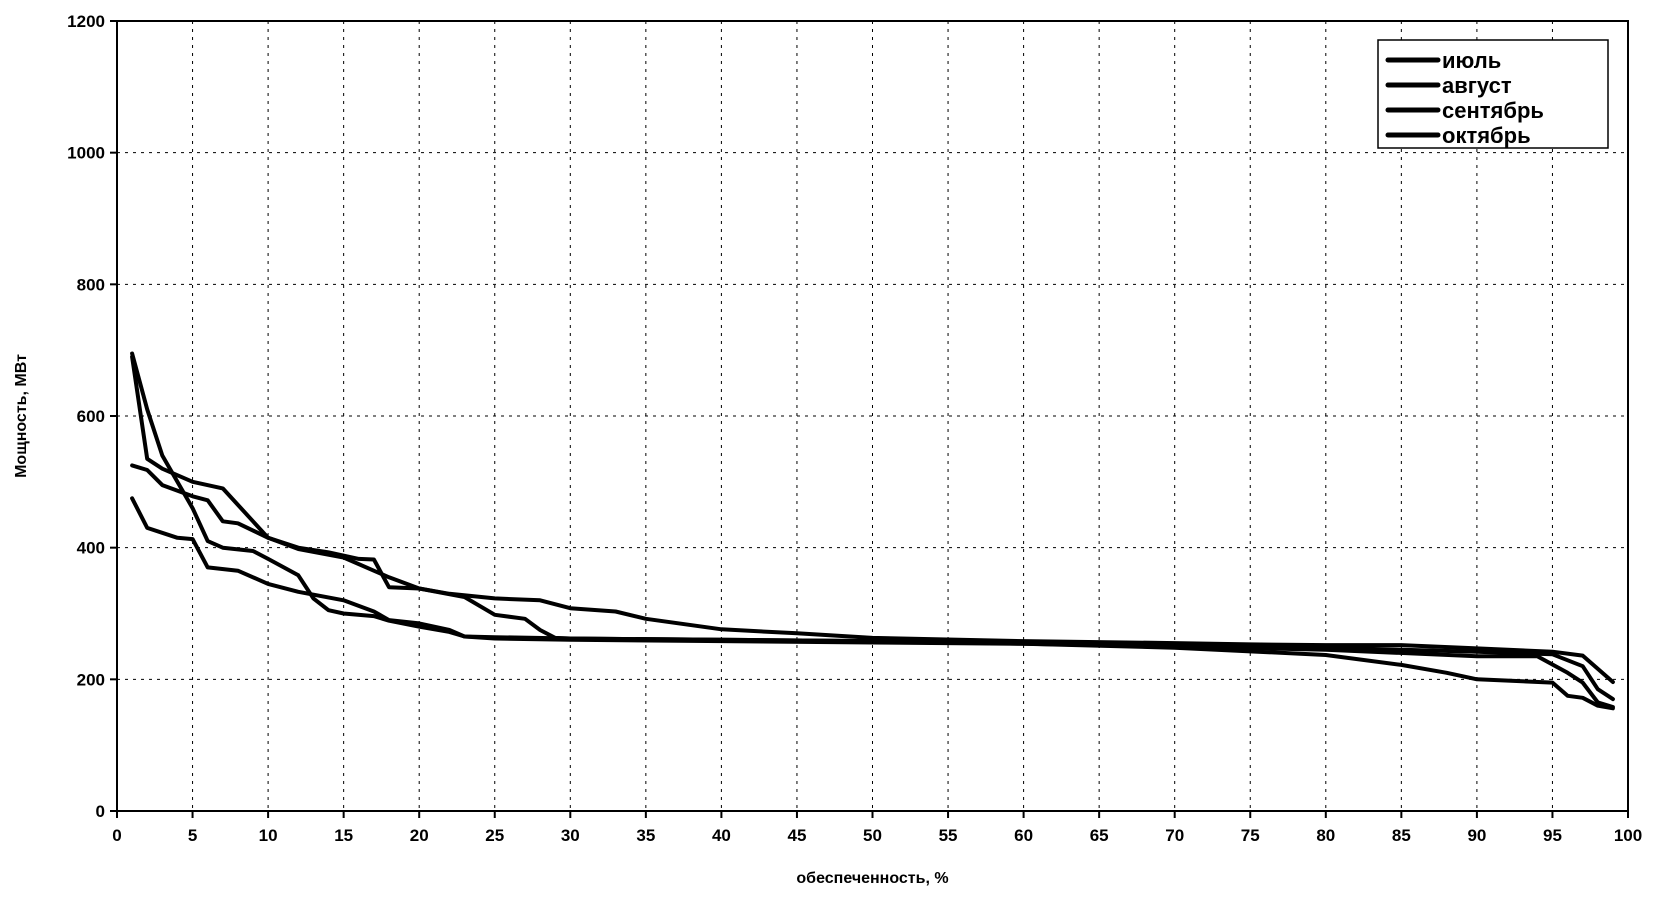 This screenshot has height=904, width=1654. Describe the element at coordinates (192, 835) in the screenshot. I see `x-tick-label: 5` at that location.